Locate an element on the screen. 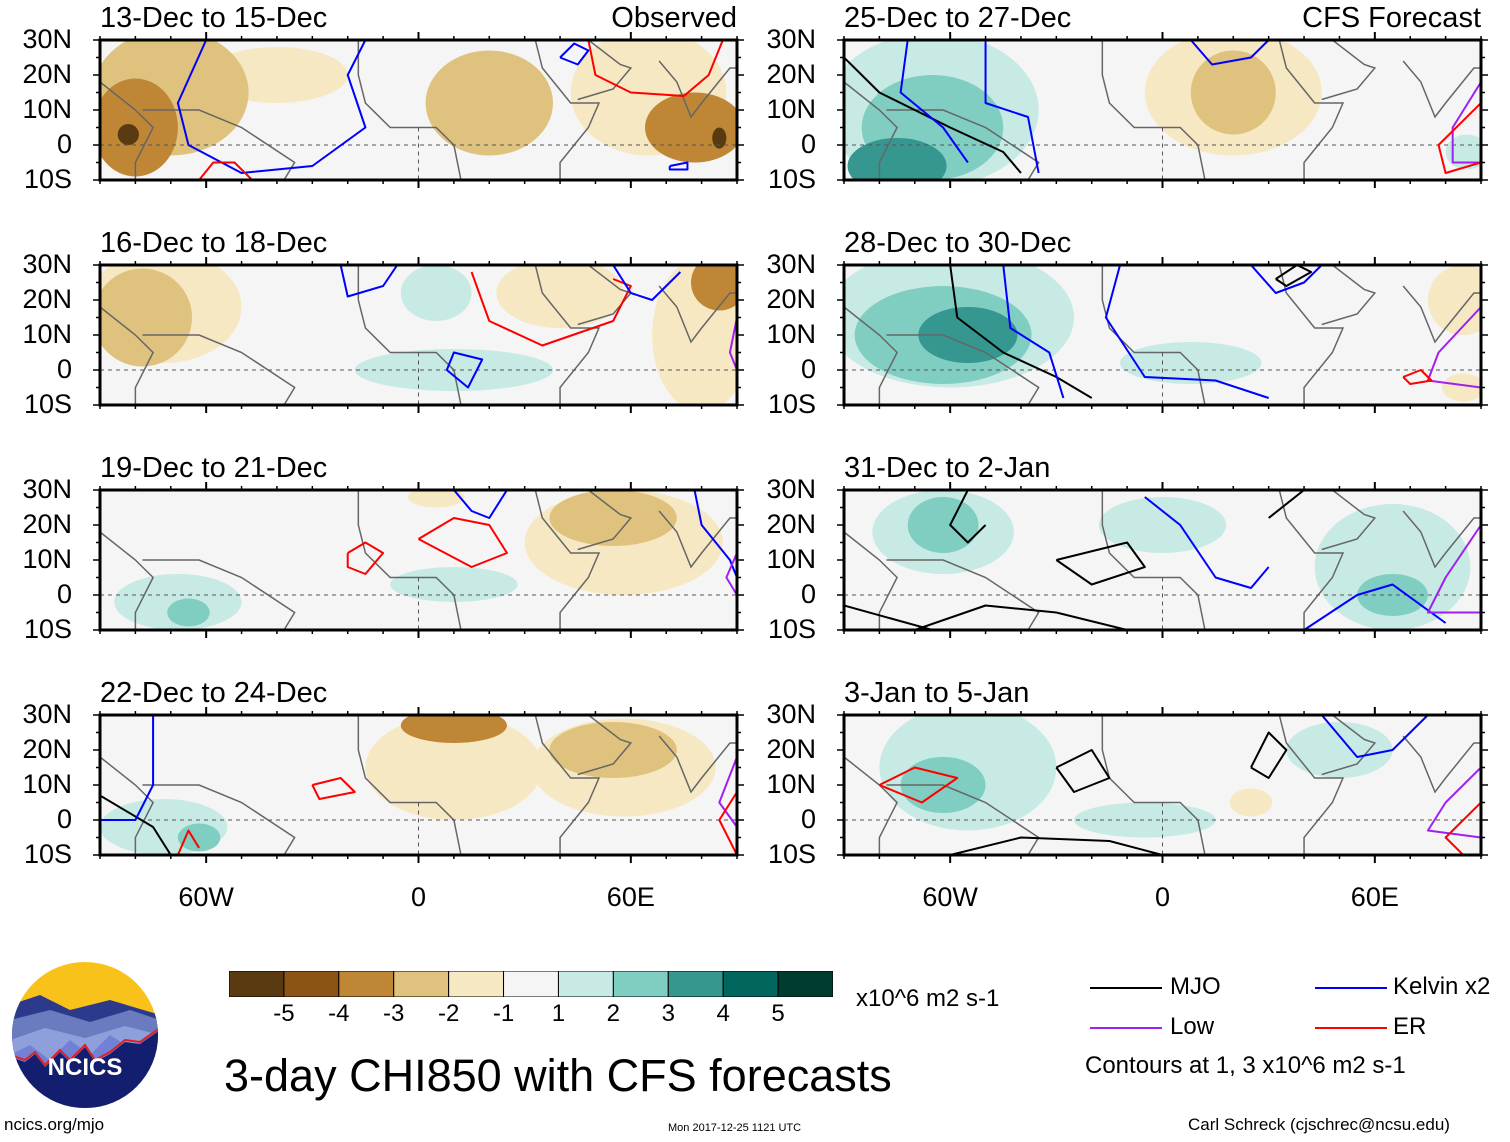 The width and height of the screenshot is (1510, 1142). map-panel-p6 is located at coordinates (1162, 560).